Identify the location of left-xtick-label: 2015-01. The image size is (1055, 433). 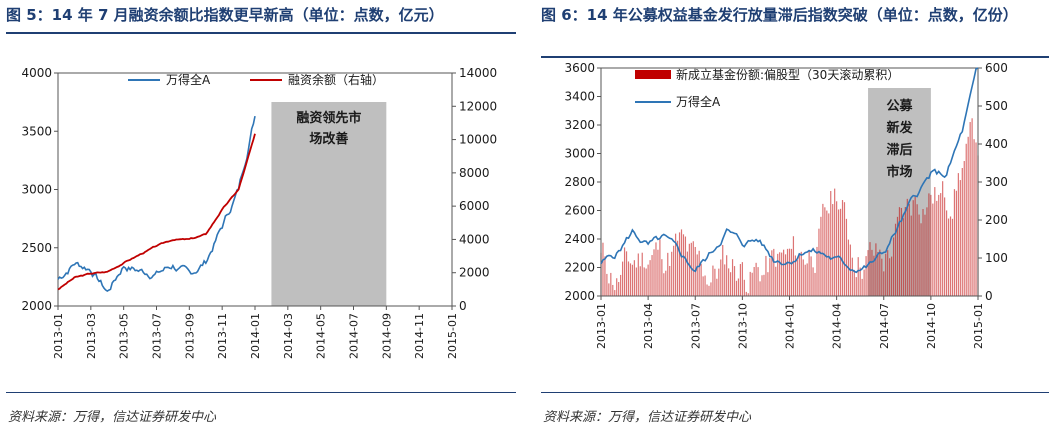
(452, 336).